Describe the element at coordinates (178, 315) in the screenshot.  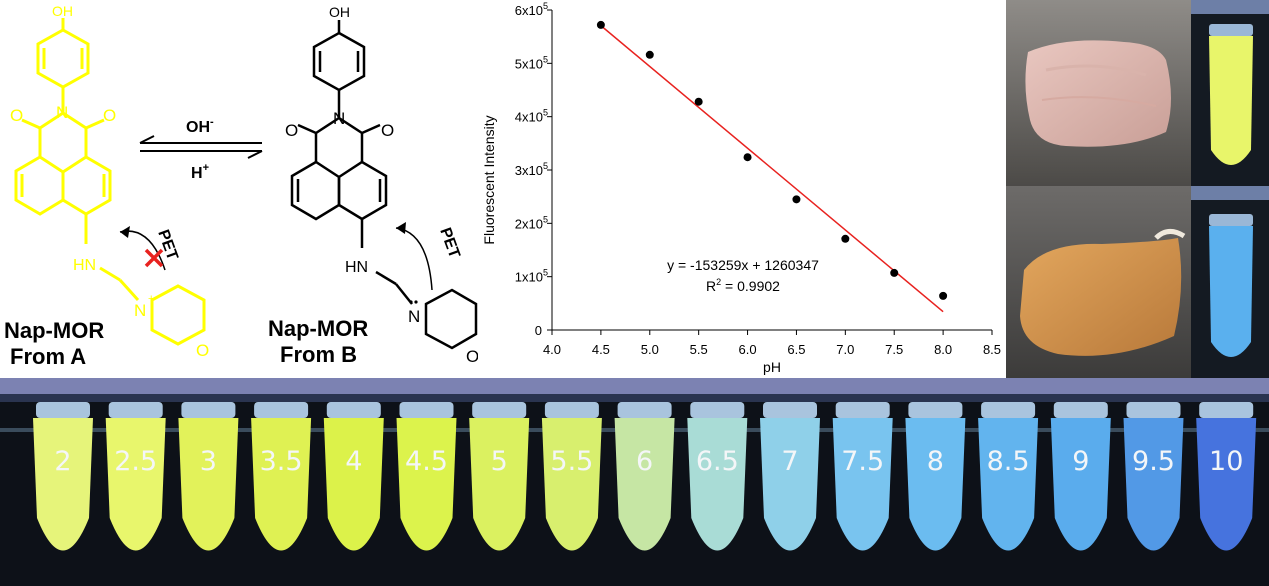
I see `form-a-morpholine` at that location.